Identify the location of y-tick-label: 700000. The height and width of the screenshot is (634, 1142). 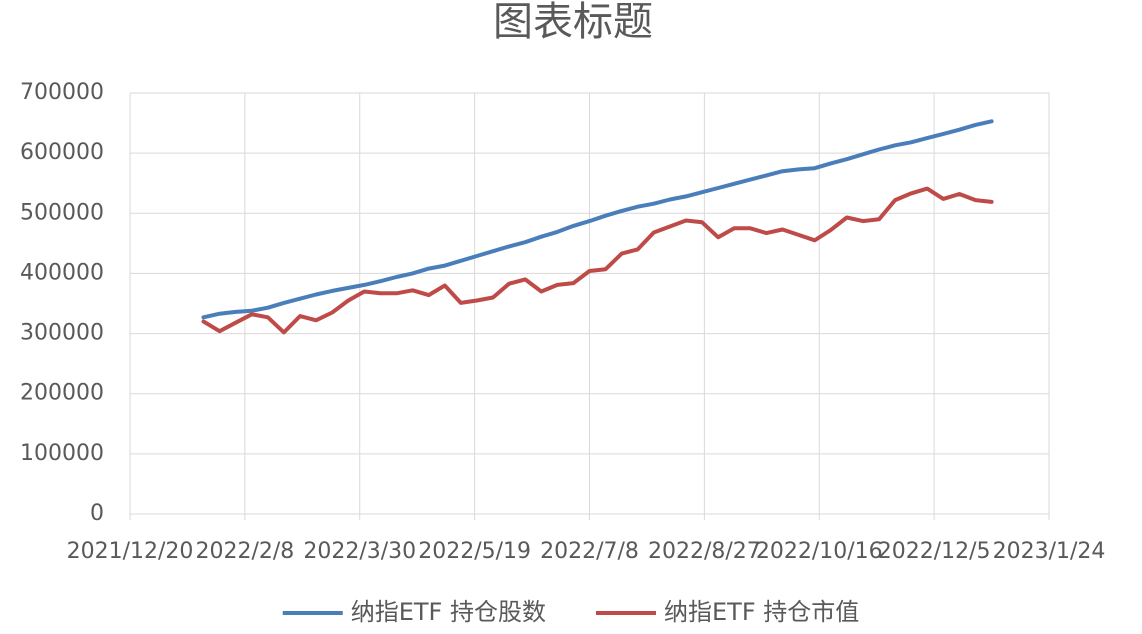
(62, 92).